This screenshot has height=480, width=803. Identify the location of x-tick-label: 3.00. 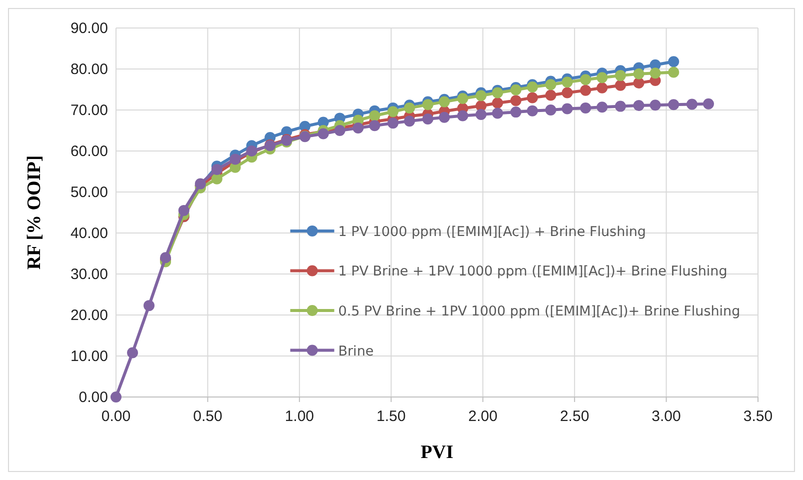
(666, 416).